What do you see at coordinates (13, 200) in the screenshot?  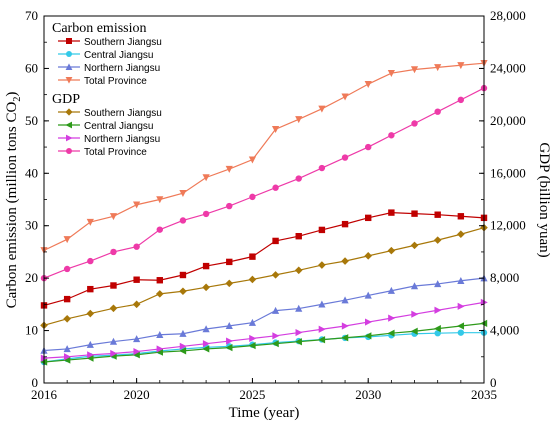 I see `y-axis-left-title: Carbon emission (million tons CO2)` at bounding box center [13, 200].